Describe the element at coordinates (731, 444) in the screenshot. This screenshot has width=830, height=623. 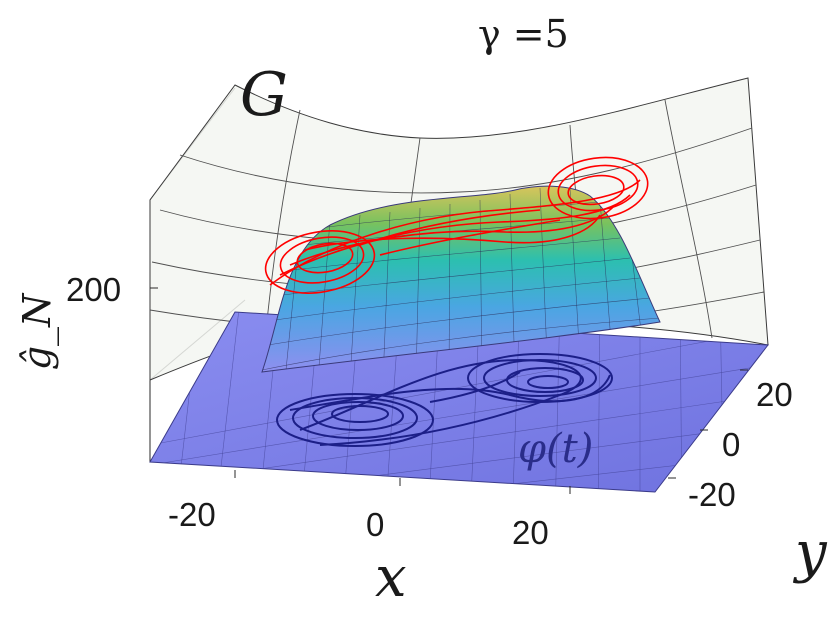
I see `y-tick-label: 0` at that location.